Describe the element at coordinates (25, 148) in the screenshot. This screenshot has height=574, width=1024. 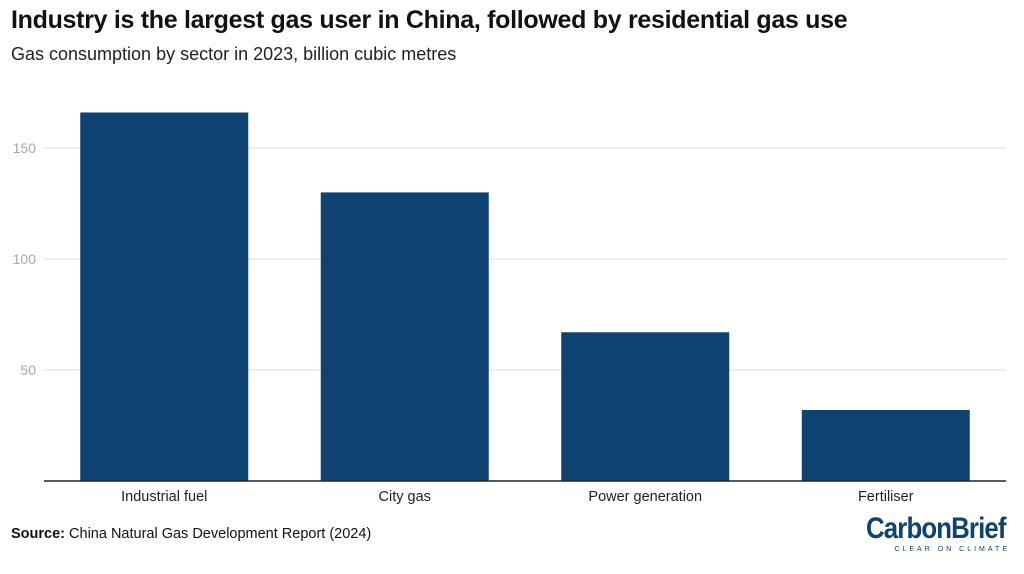
I see `y-tick-label-150: 150` at that location.